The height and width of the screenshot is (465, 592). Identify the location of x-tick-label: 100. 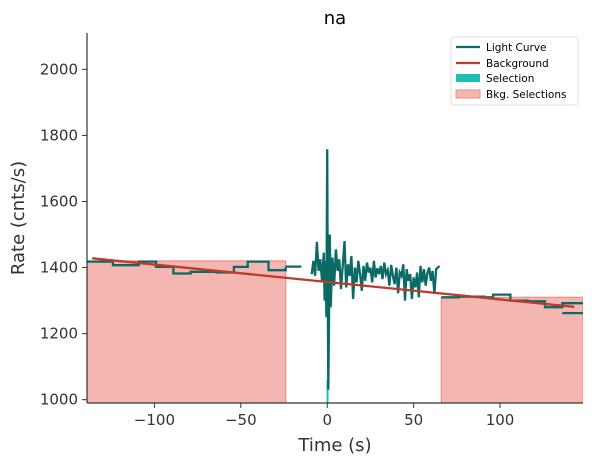
(500, 420).